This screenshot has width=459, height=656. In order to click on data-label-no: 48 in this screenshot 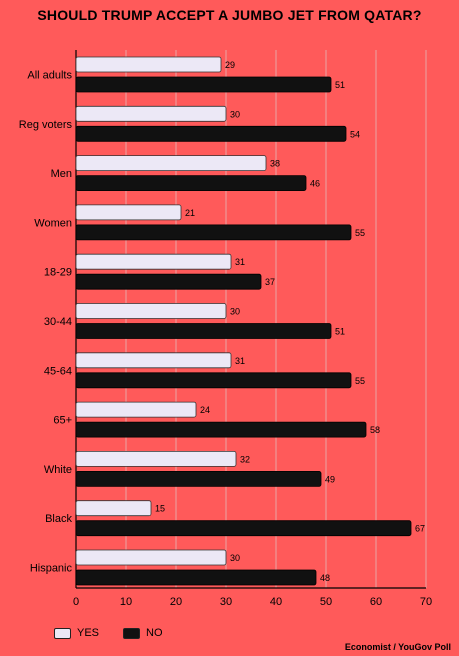, I will do `click(325, 578)`.